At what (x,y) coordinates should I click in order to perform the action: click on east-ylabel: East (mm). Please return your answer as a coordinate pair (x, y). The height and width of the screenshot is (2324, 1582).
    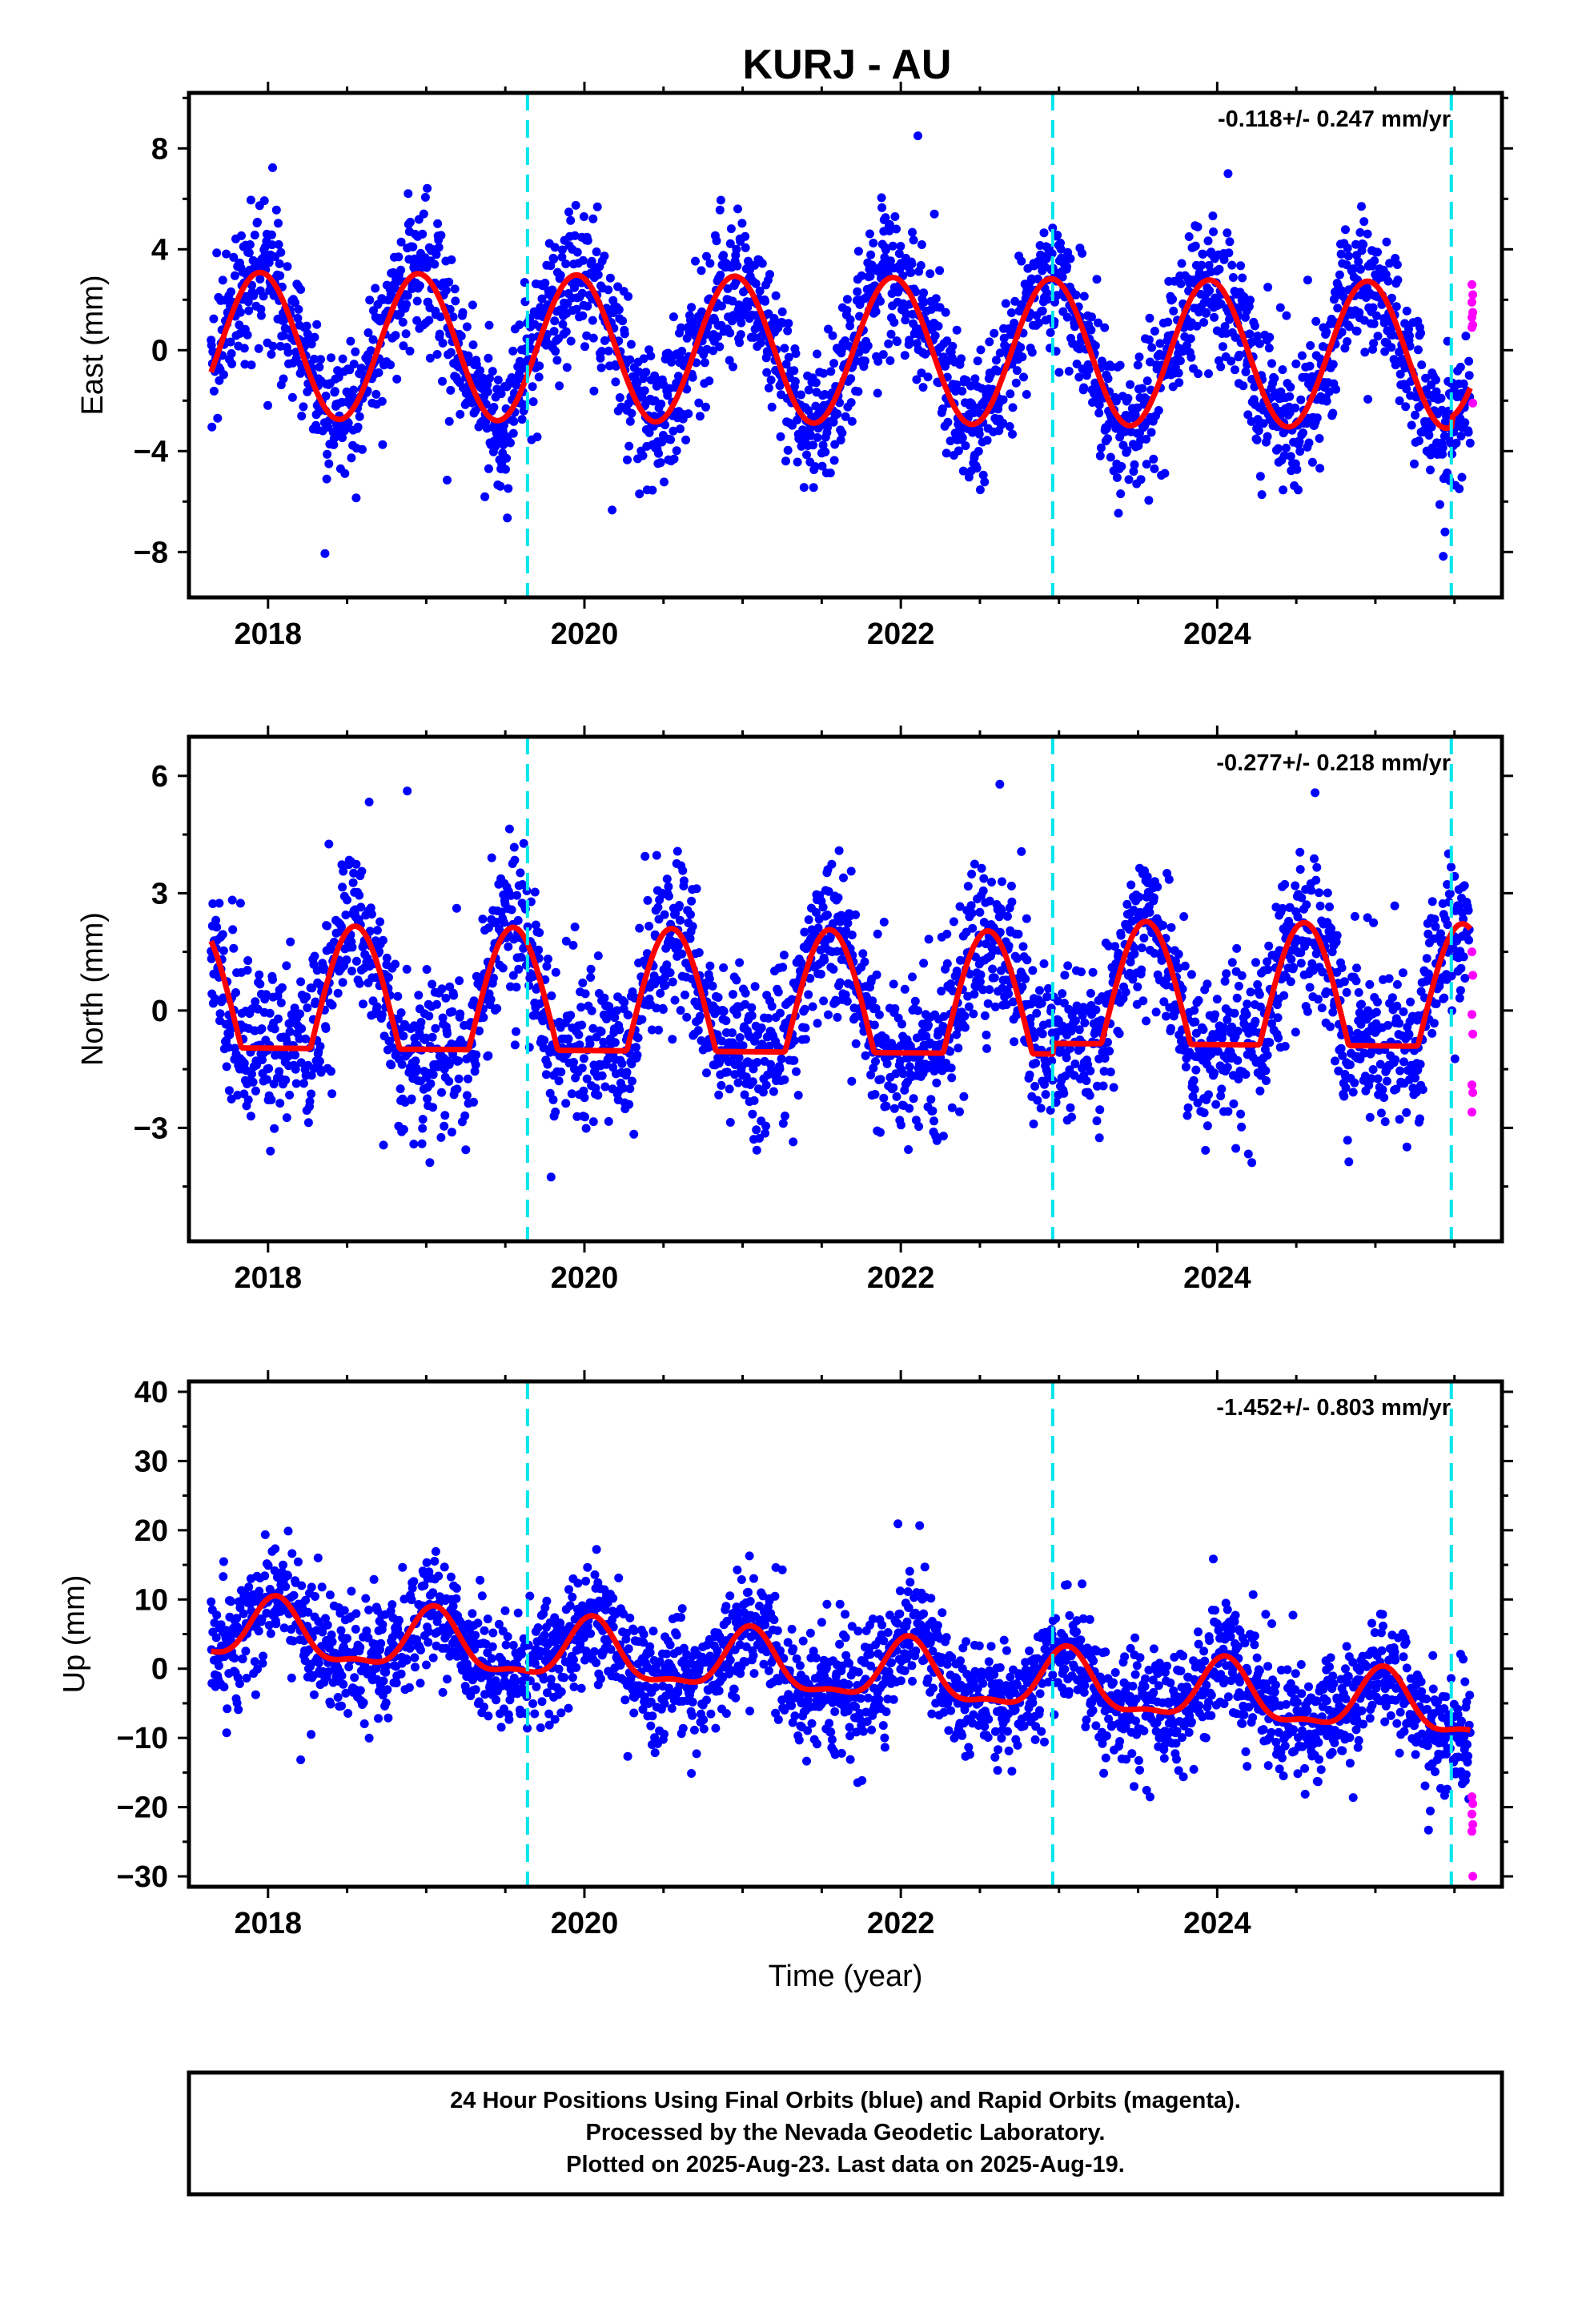
    Looking at the image, I should click on (93, 345).